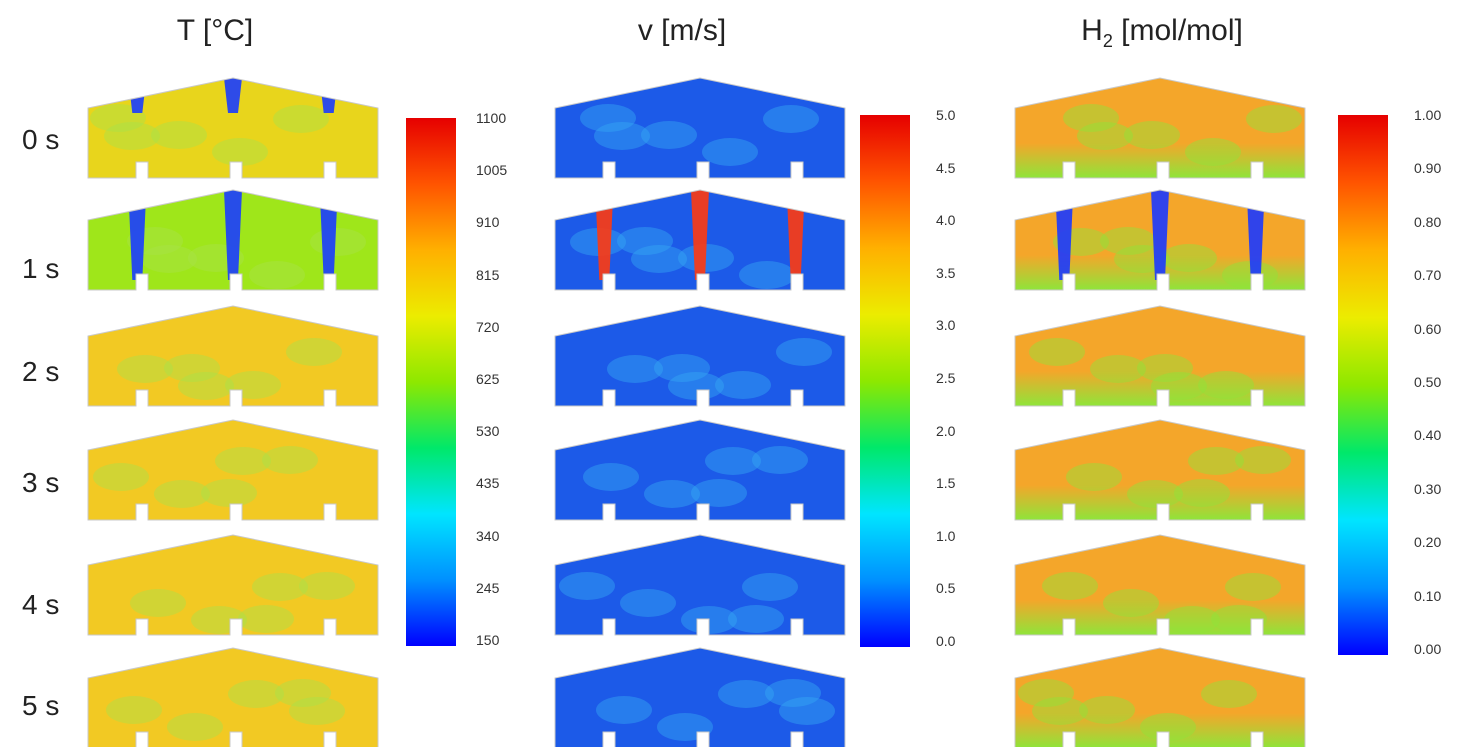 This screenshot has height=747, width=1466. Describe the element at coordinates (700, 356) in the screenshot. I see `panel-col1-row2` at that location.